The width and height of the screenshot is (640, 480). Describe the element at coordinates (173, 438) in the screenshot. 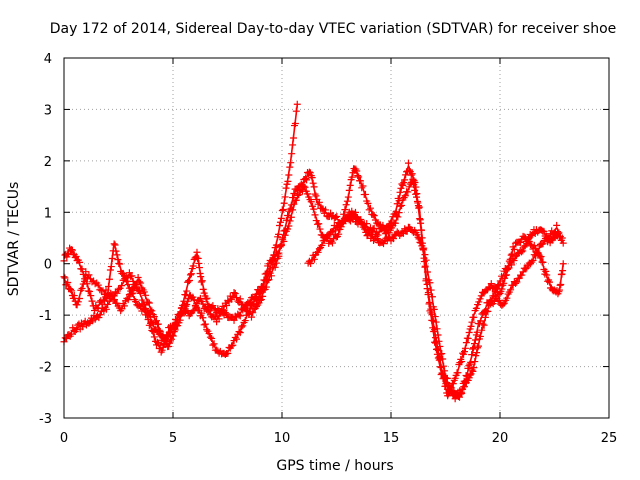

I see `x-tick-label: 5` at that location.